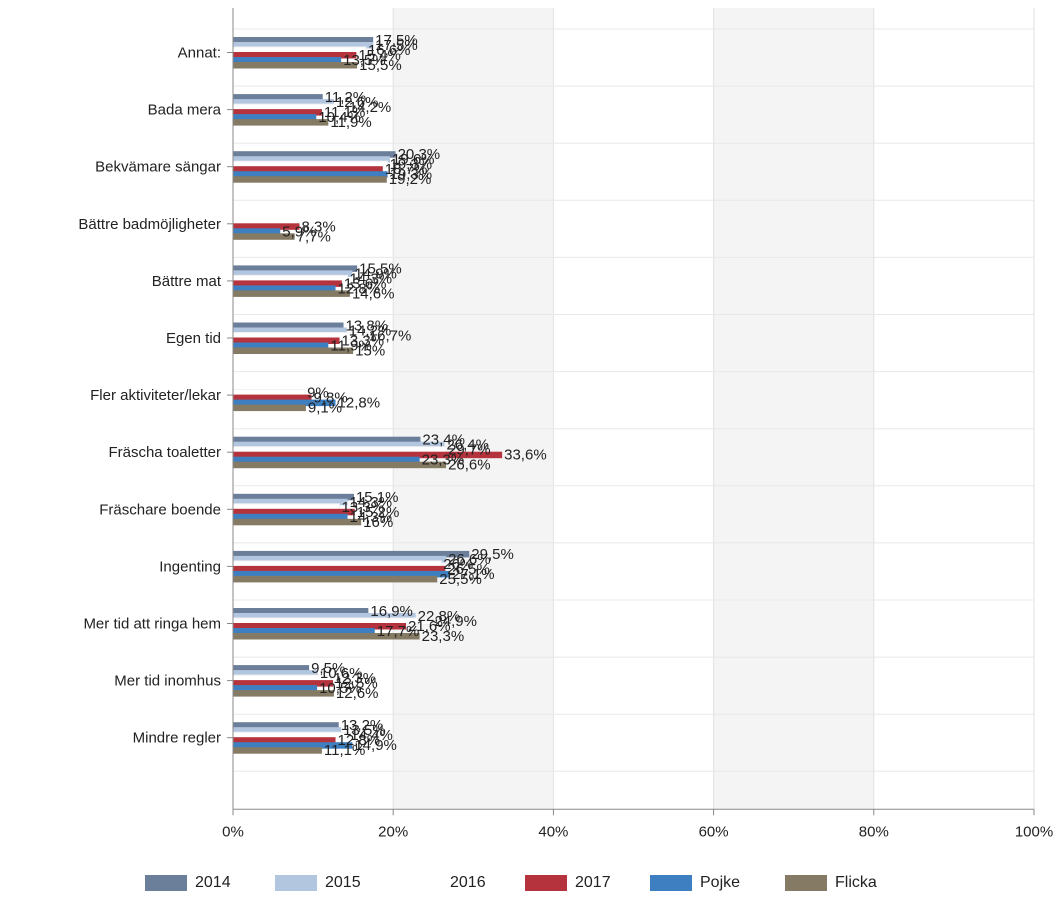  What do you see at coordinates (199, 53) in the screenshot?
I see `category-label: Annat:` at bounding box center [199, 53].